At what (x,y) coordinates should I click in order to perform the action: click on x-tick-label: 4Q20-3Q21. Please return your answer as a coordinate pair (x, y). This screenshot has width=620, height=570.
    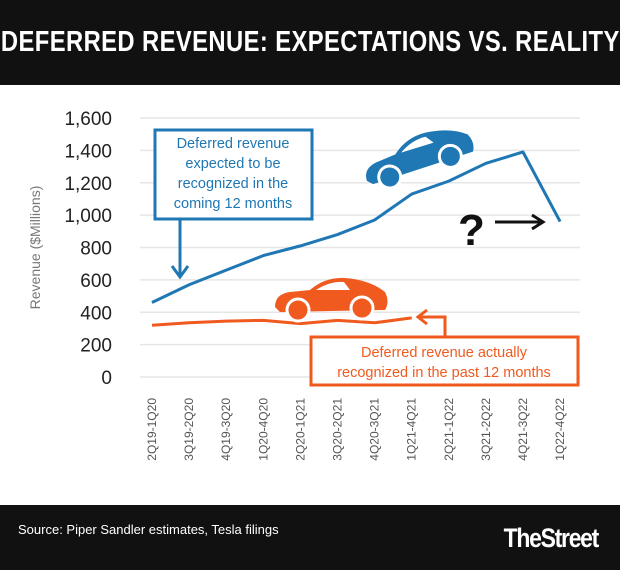
    Looking at the image, I should click on (375, 429).